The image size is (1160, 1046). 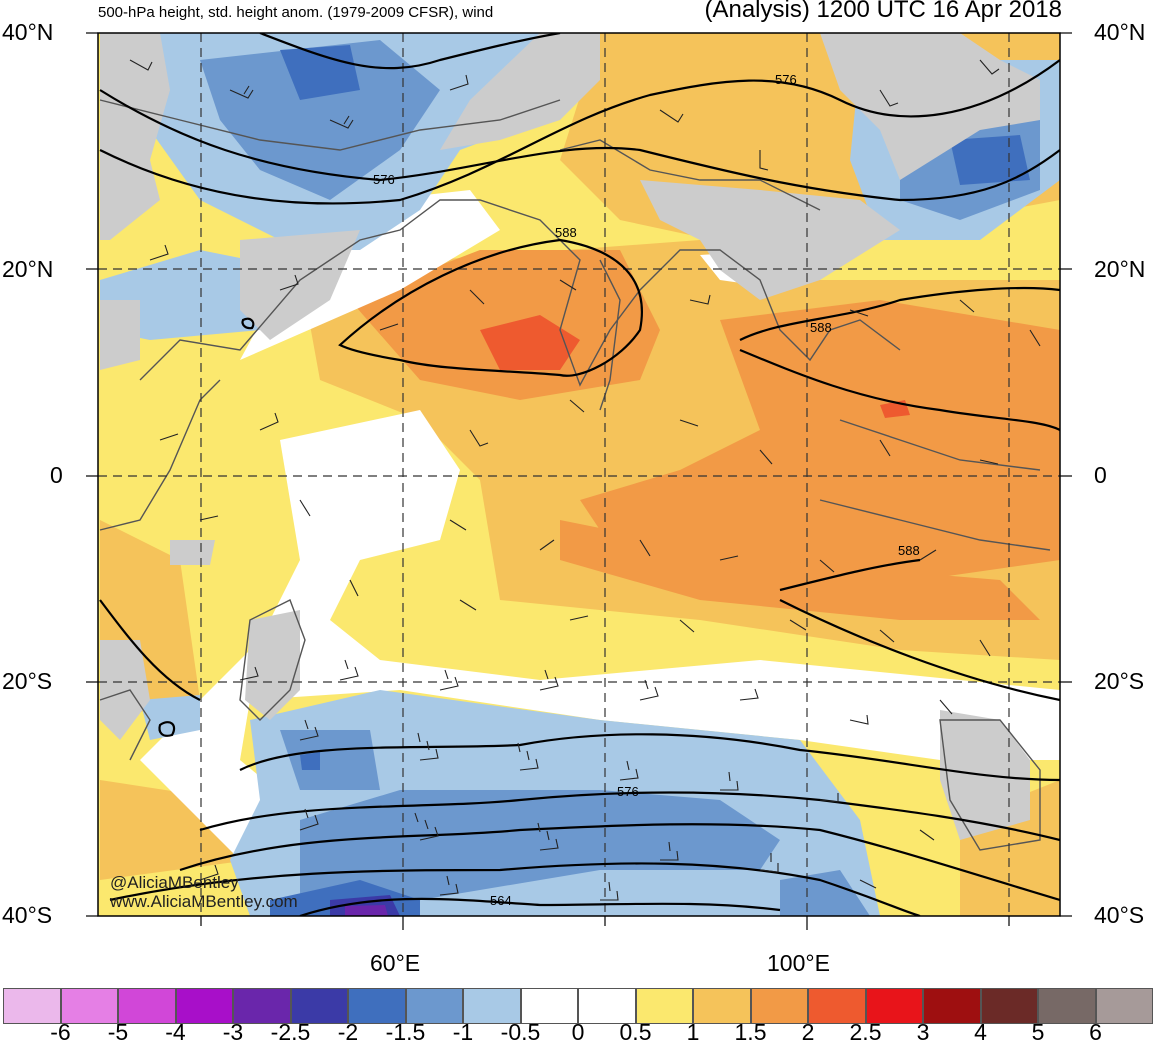 I want to click on lat-label-right-40s: 40°S, so click(x=1119, y=915).